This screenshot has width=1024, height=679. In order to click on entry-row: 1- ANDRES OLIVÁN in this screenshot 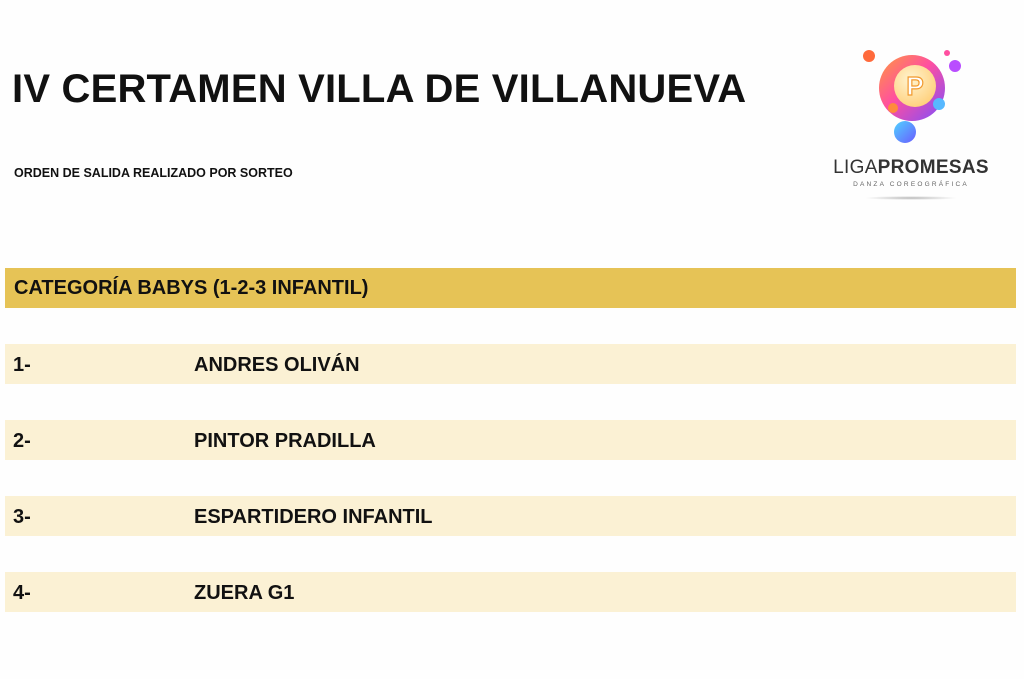, I will do `click(510, 364)`.